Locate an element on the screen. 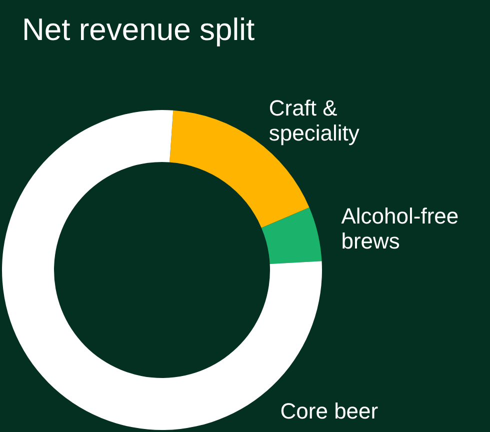 Image resolution: width=490 pixels, height=432 pixels. slice-label: Alcohol-free brews is located at coordinates (400, 228).